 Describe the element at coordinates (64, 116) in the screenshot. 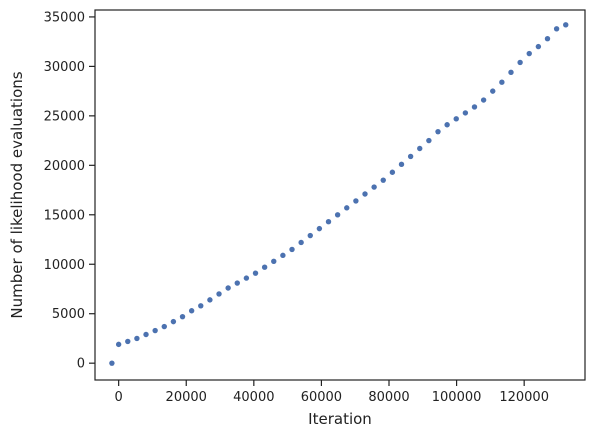

I see `y-tick-label: 25000` at that location.